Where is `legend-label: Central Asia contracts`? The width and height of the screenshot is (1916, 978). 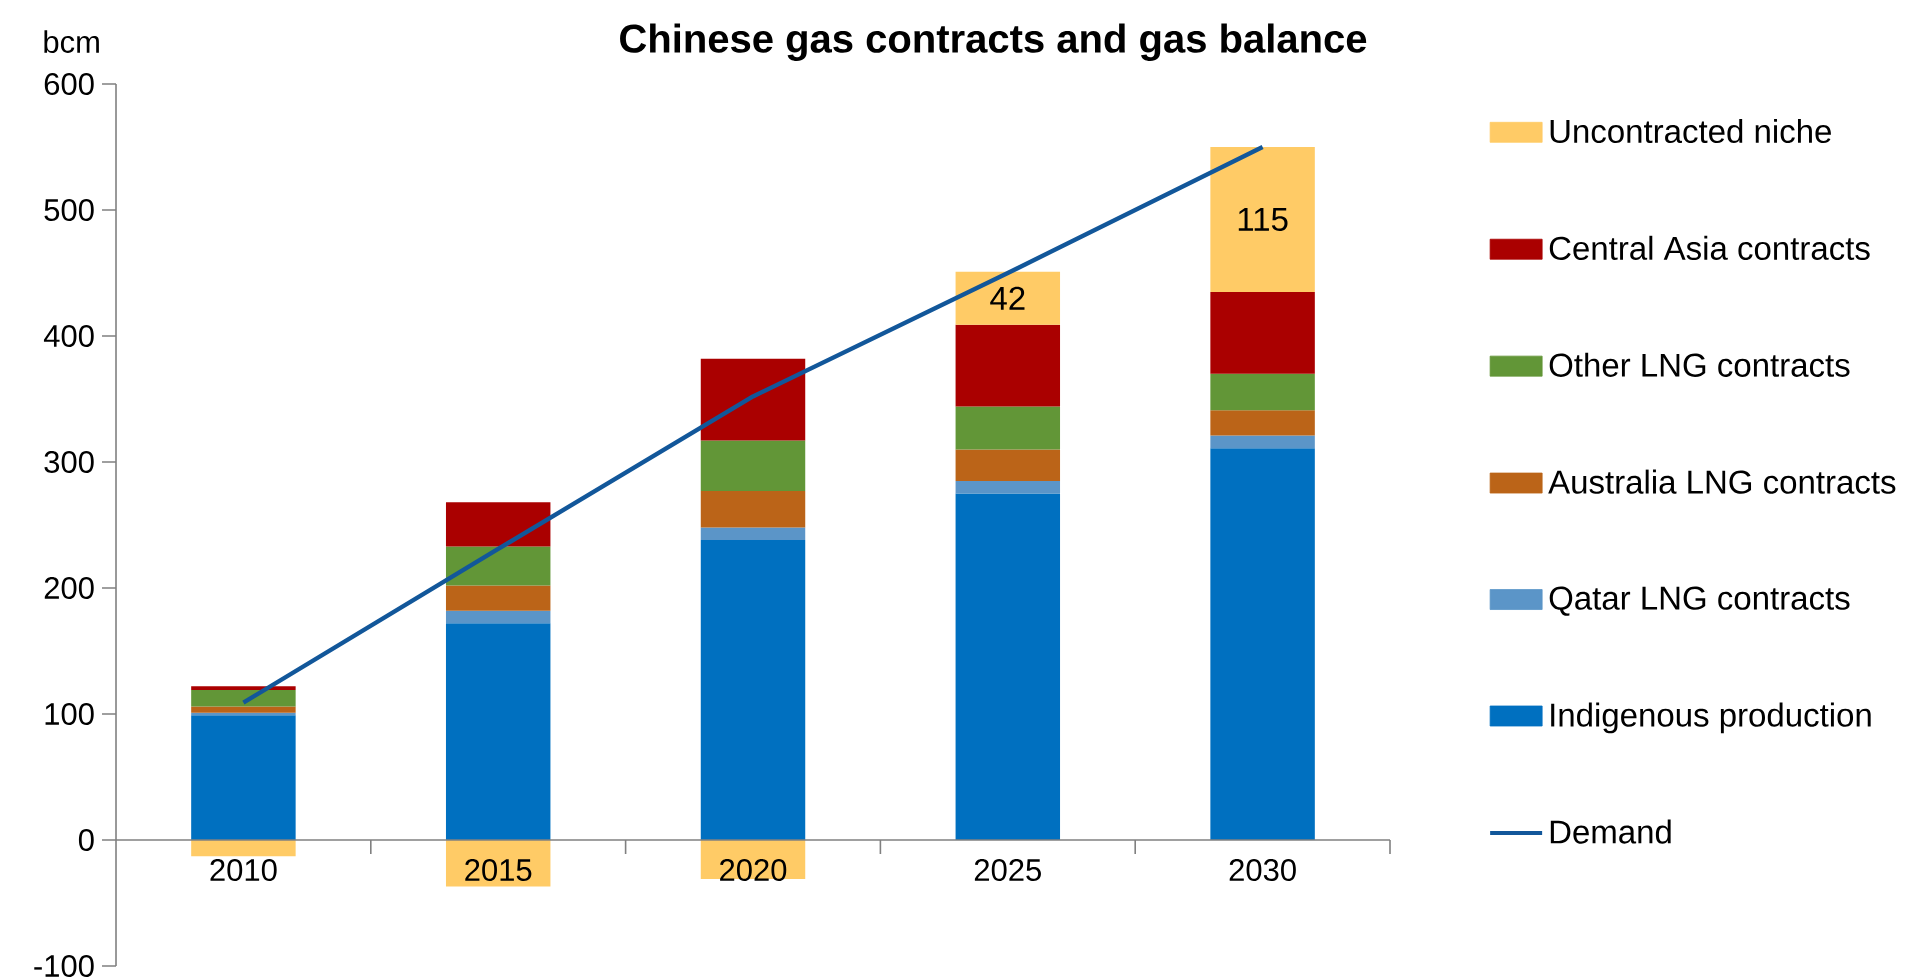
legend-label: Central Asia contracts is located at coordinates (1709, 247).